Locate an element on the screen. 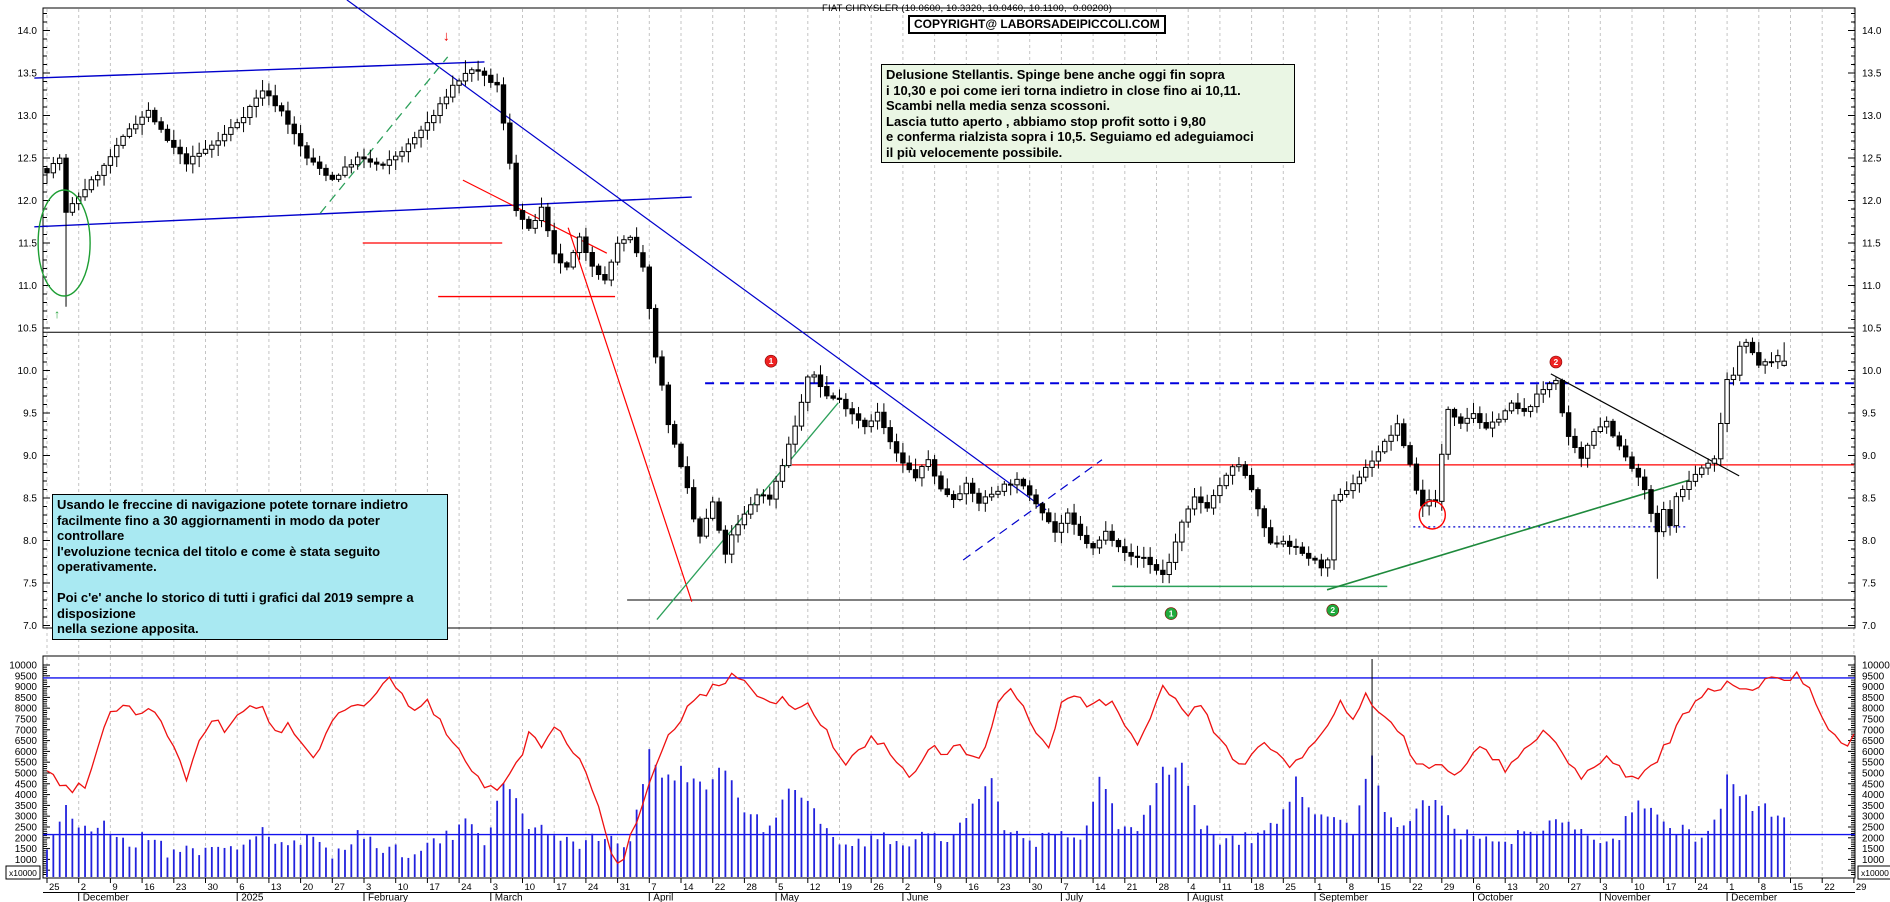  mirror-uptrend-dashed is located at coordinates (1032, 510).